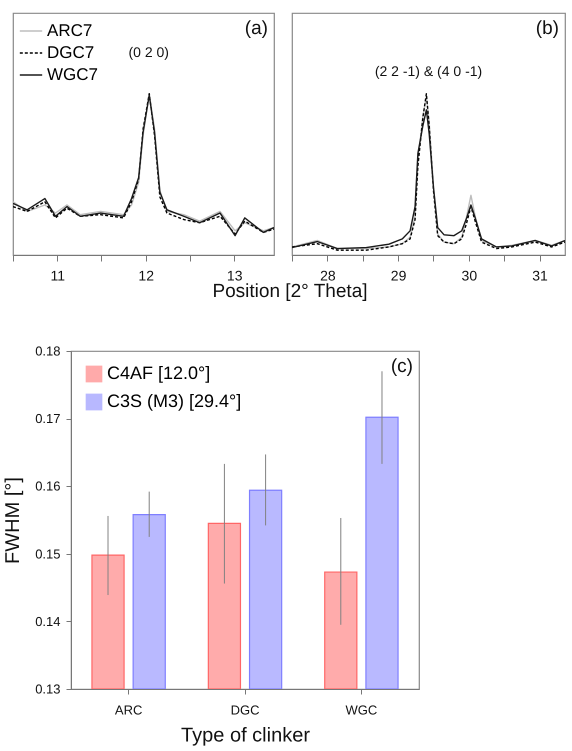 The image size is (572, 751). What do you see at coordinates (290, 291) in the screenshot?
I see `x-axis-title: Position [2° Theta]` at bounding box center [290, 291].